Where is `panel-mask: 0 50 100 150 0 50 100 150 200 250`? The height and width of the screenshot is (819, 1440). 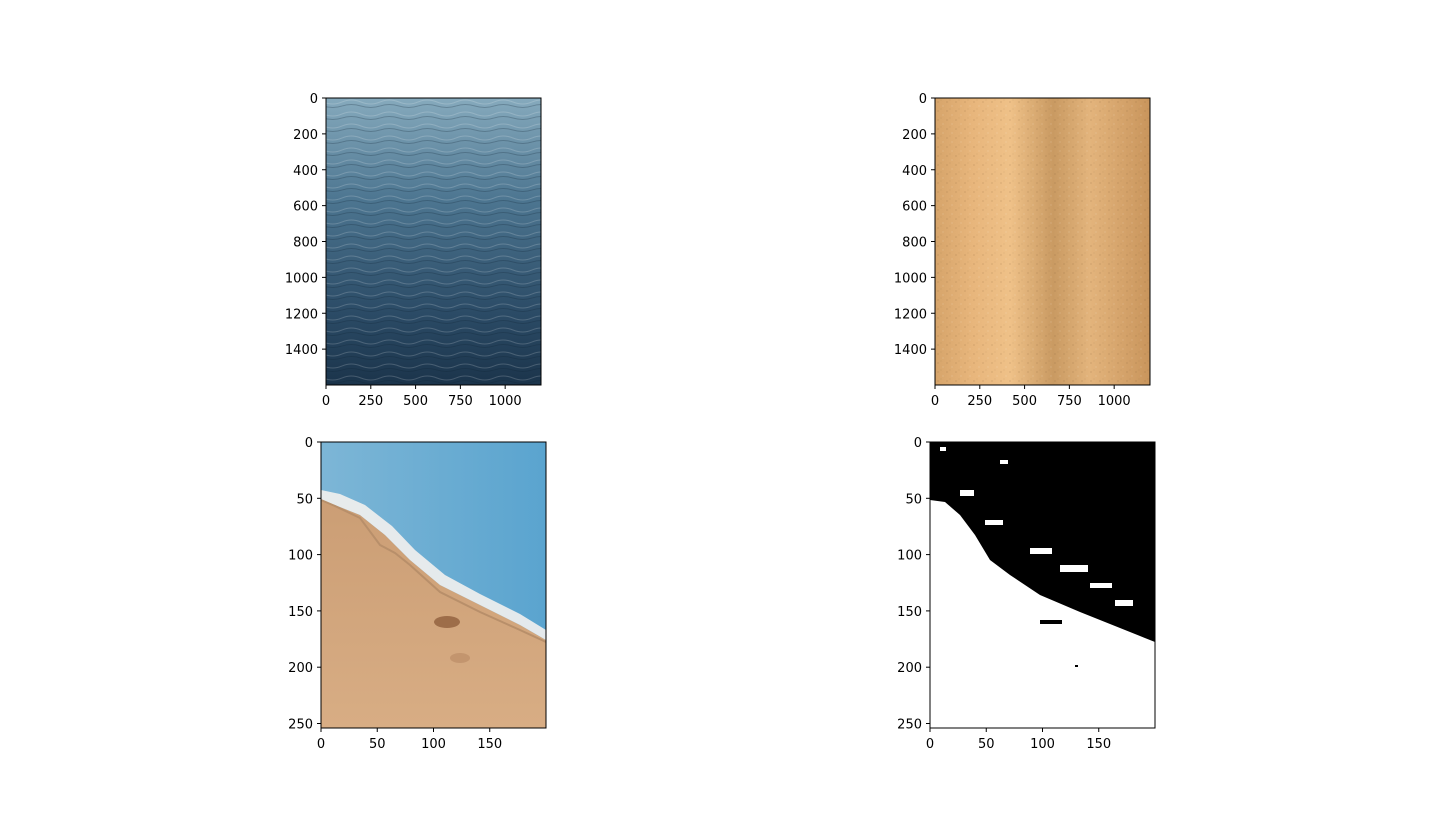 panel-mask: 0 50 100 150 0 50 100 150 200 250 is located at coordinates (1026, 594).